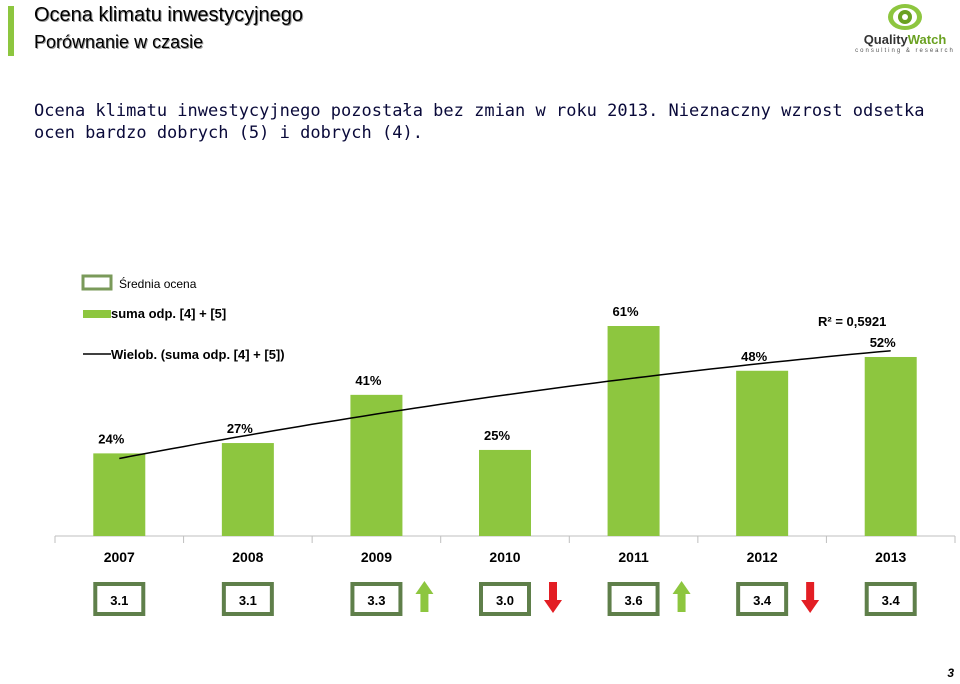 Image resolution: width=960 pixels, height=684 pixels. What do you see at coordinates (762, 557) in the screenshot?
I see `category-label-2012: 2012` at bounding box center [762, 557].